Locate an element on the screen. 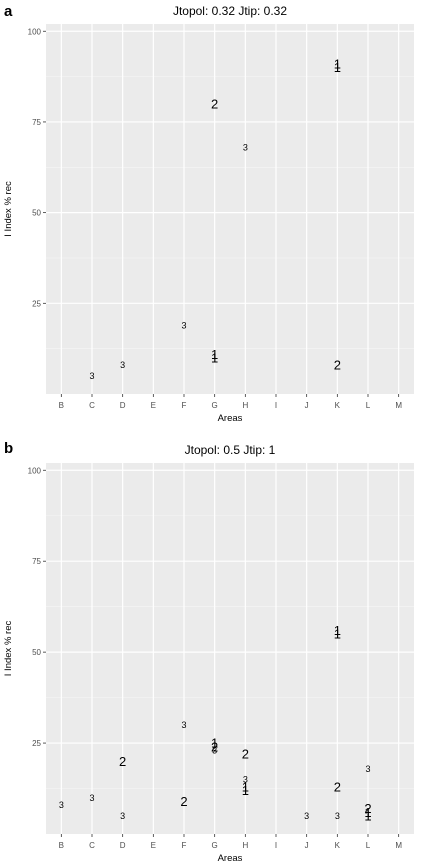 This screenshot has width=422, height=865. chart-title: Jtopol: 0.32 Jtip: 0.32 is located at coordinates (230, 11).